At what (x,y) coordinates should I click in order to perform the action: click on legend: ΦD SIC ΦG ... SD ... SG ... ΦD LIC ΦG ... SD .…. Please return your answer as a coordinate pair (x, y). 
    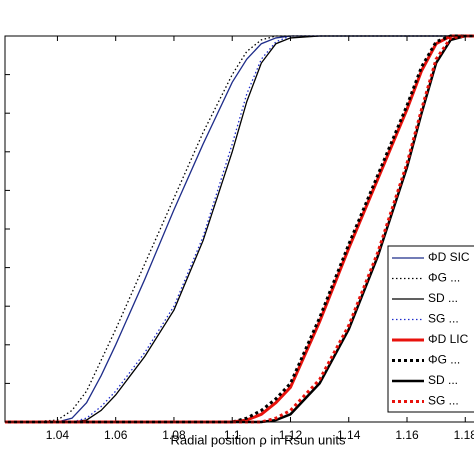
    Looking at the image, I should click on (430, 329).